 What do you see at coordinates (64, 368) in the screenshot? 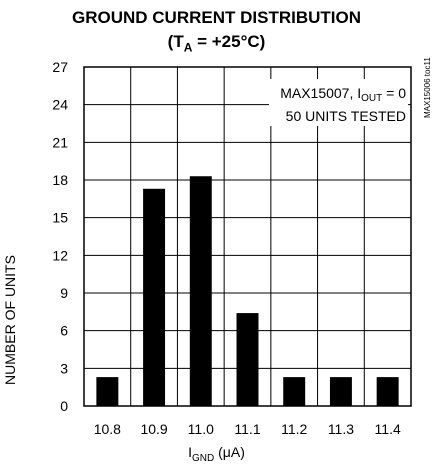
I see `y-tick-label: 3` at bounding box center [64, 368].